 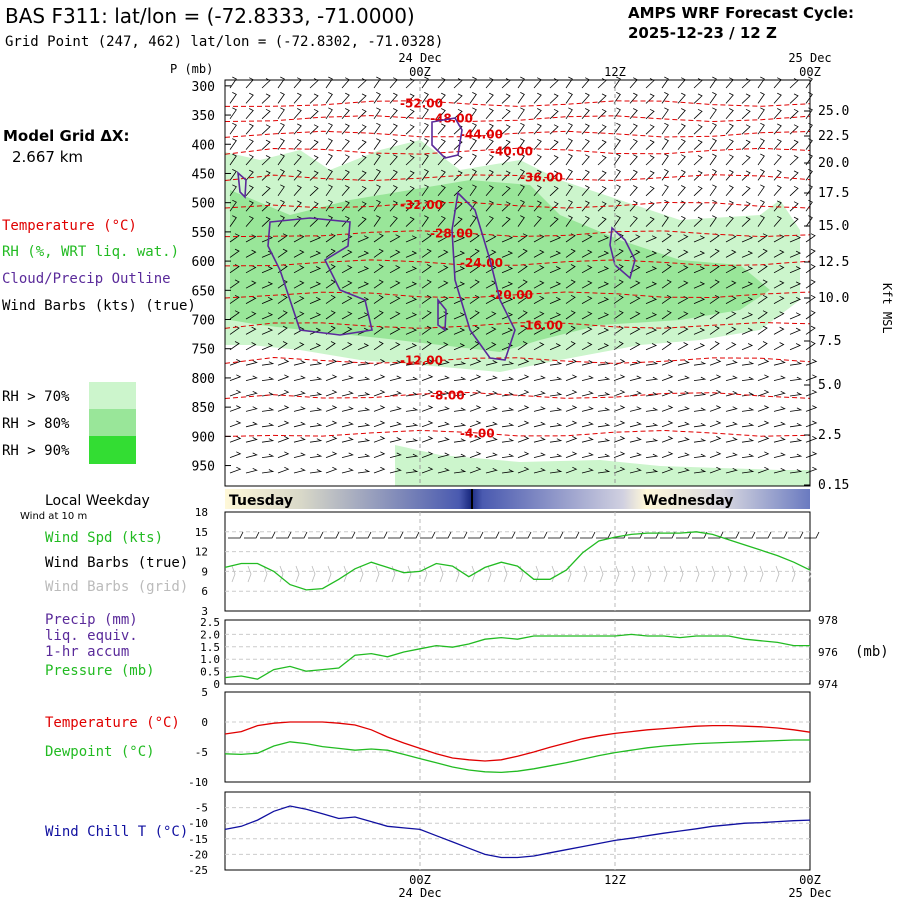 I want to click on top-date-label: 24 Dec, so click(x=419, y=58).